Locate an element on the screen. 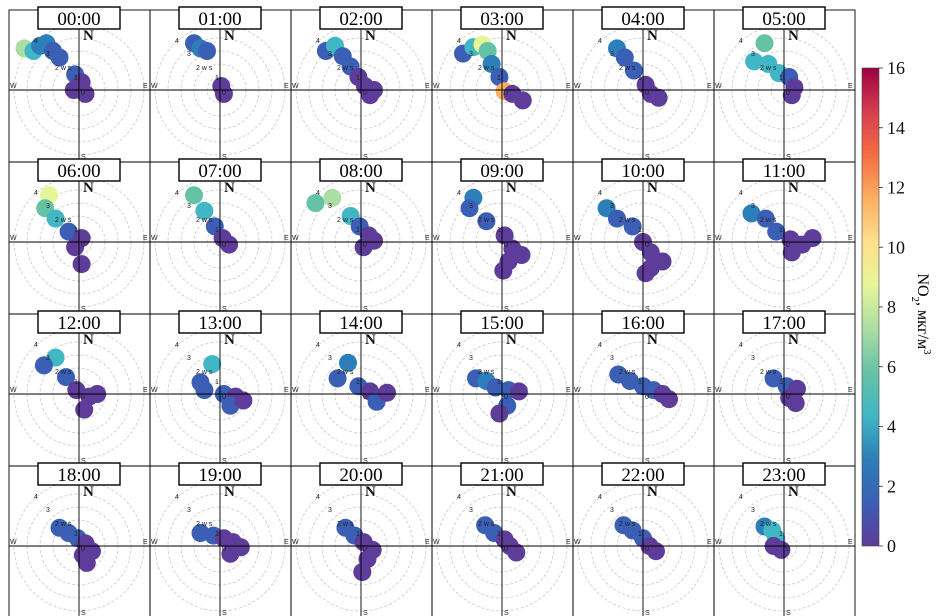  panel-1800: 12 w s 3 4 0 W E S N18:00 is located at coordinates (79, 539).